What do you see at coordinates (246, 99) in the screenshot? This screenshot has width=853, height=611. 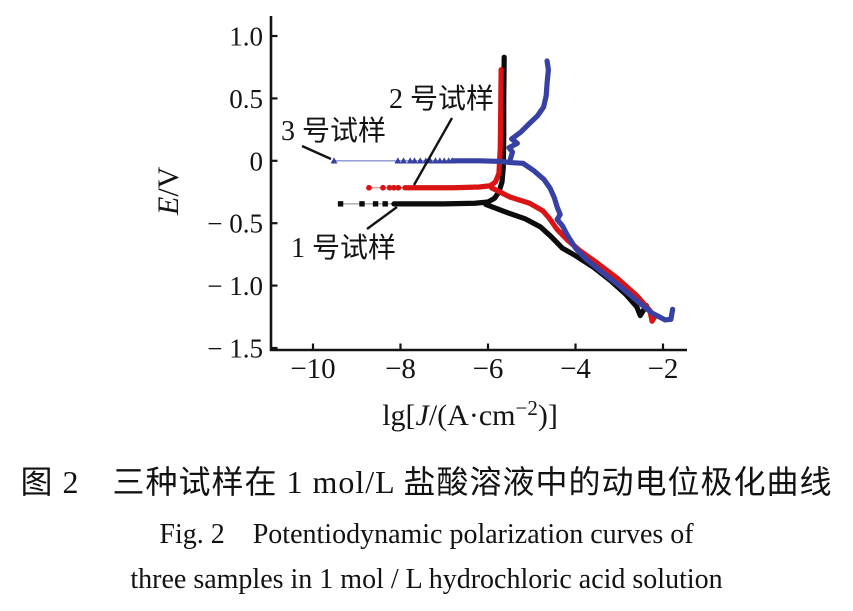 I see `y-tick-label: 0.5` at bounding box center [246, 99].